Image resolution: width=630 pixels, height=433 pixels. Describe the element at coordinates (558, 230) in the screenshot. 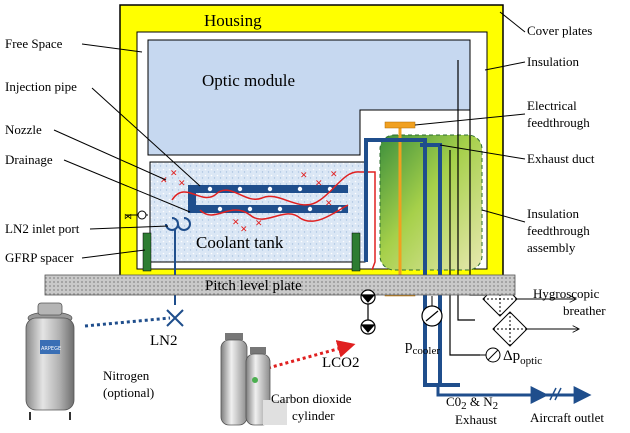

I see `insulation-feedthrough-label-2: feedthrough` at that location.